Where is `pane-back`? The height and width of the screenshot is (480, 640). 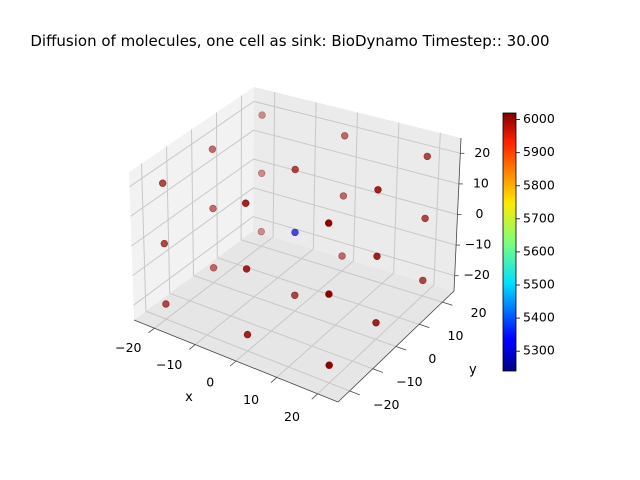 pane-back is located at coordinates (357, 189).